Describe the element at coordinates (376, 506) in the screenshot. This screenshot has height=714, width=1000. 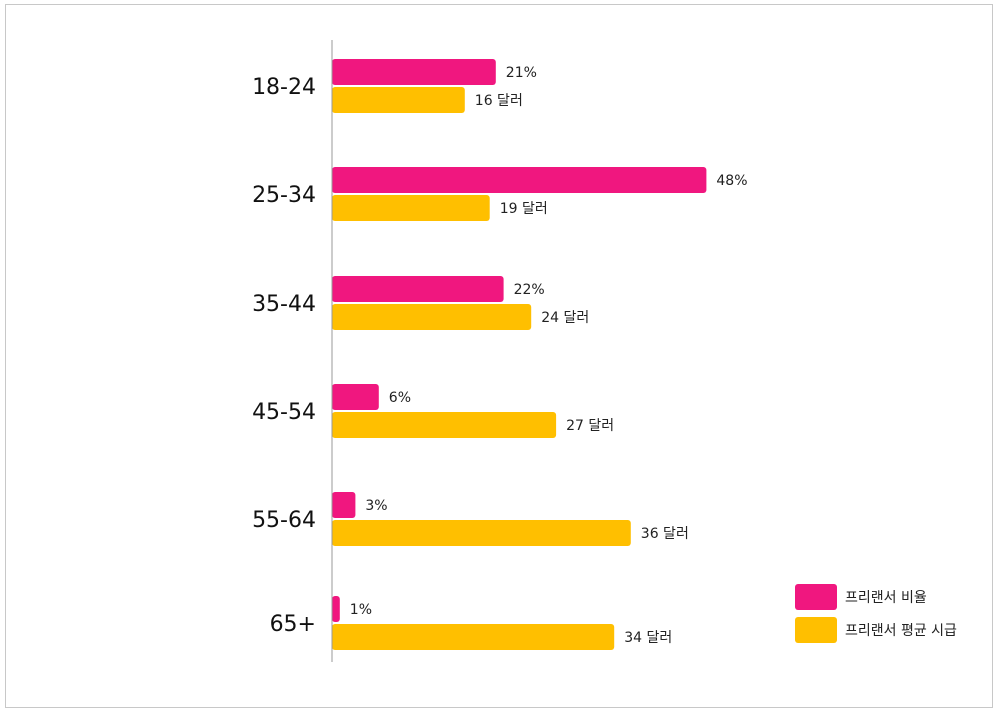
I see `data-label: 3%` at that location.